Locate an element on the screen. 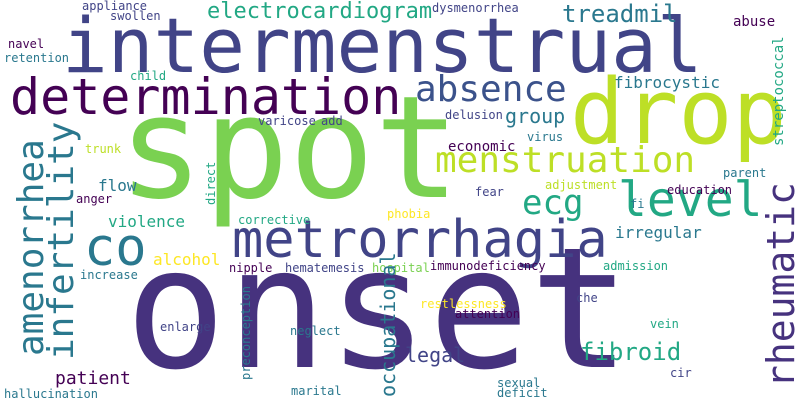 This screenshot has width=800, height=400. word: fibrocystic is located at coordinates (667, 82).